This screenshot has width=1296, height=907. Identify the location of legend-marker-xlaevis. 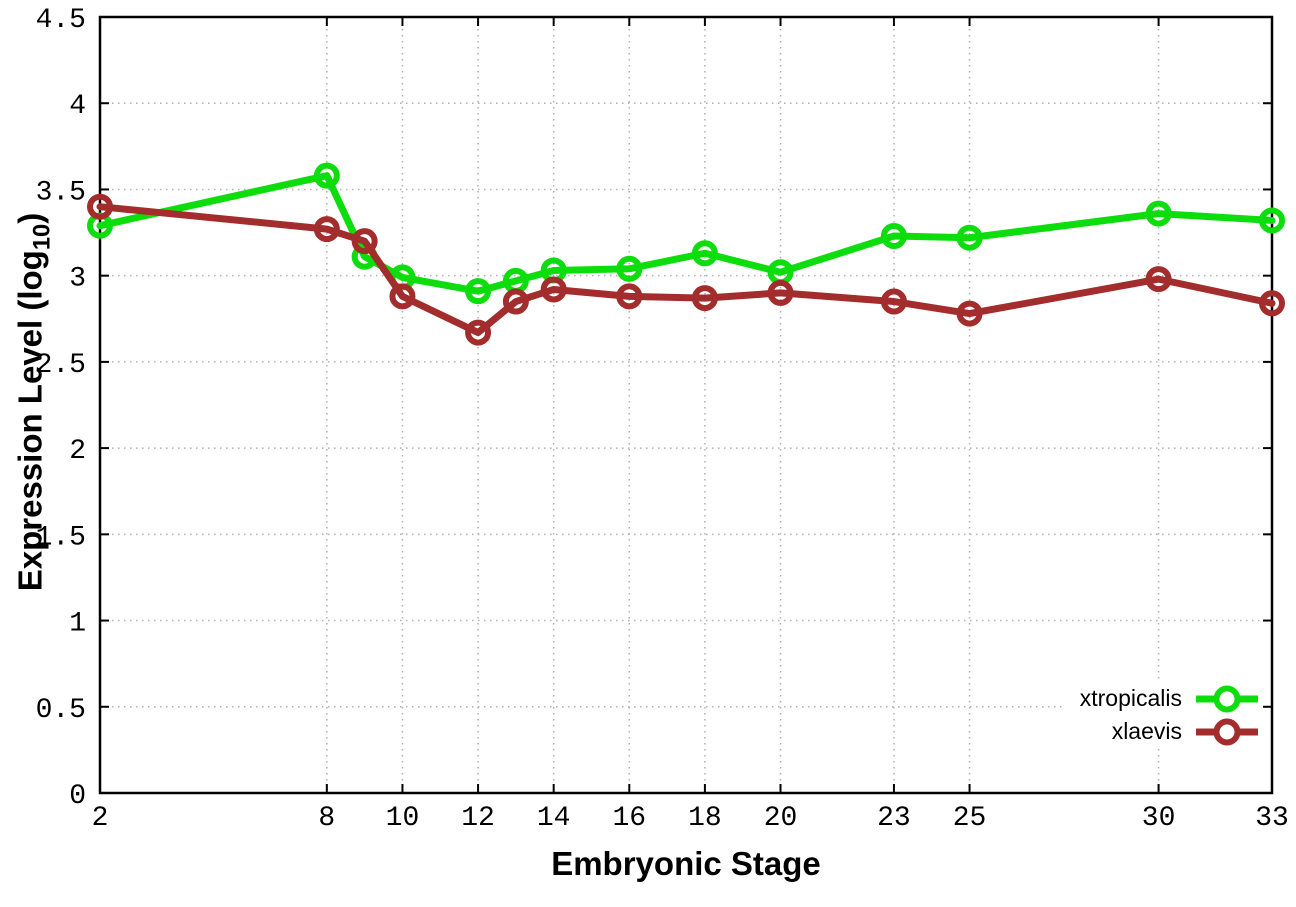
(1227, 731).